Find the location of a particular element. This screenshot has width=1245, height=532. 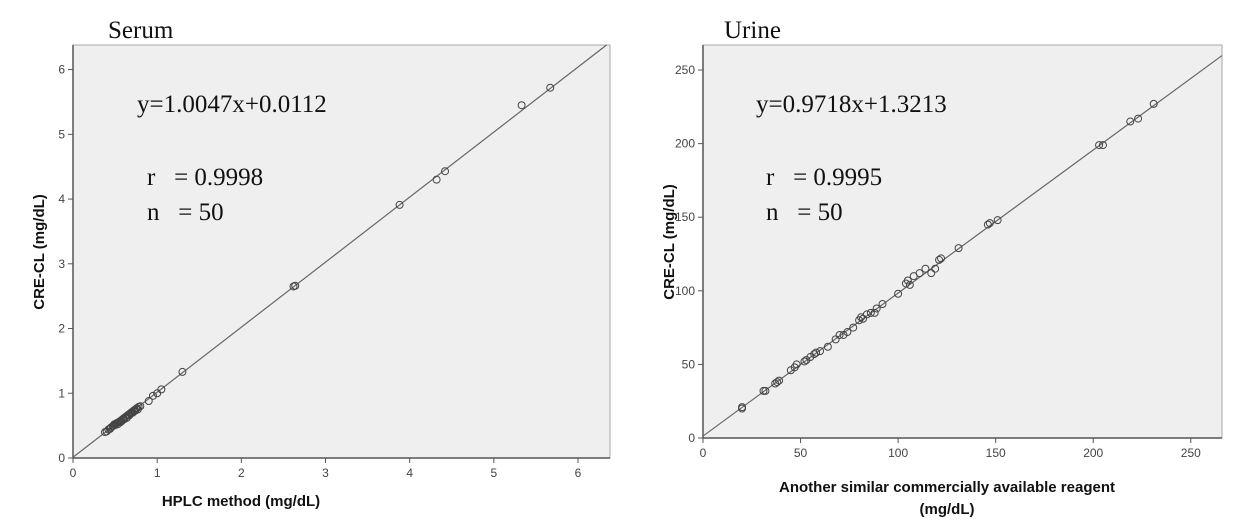

urine-n-value: n = 50 is located at coordinates (804, 212).